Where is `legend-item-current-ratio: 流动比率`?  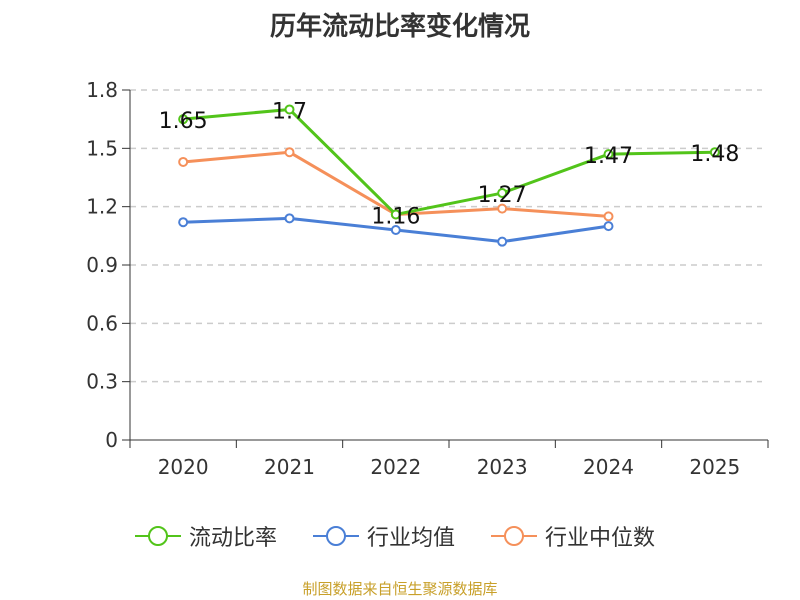
legend-item-current-ratio: 流动比率 is located at coordinates (205, 536).